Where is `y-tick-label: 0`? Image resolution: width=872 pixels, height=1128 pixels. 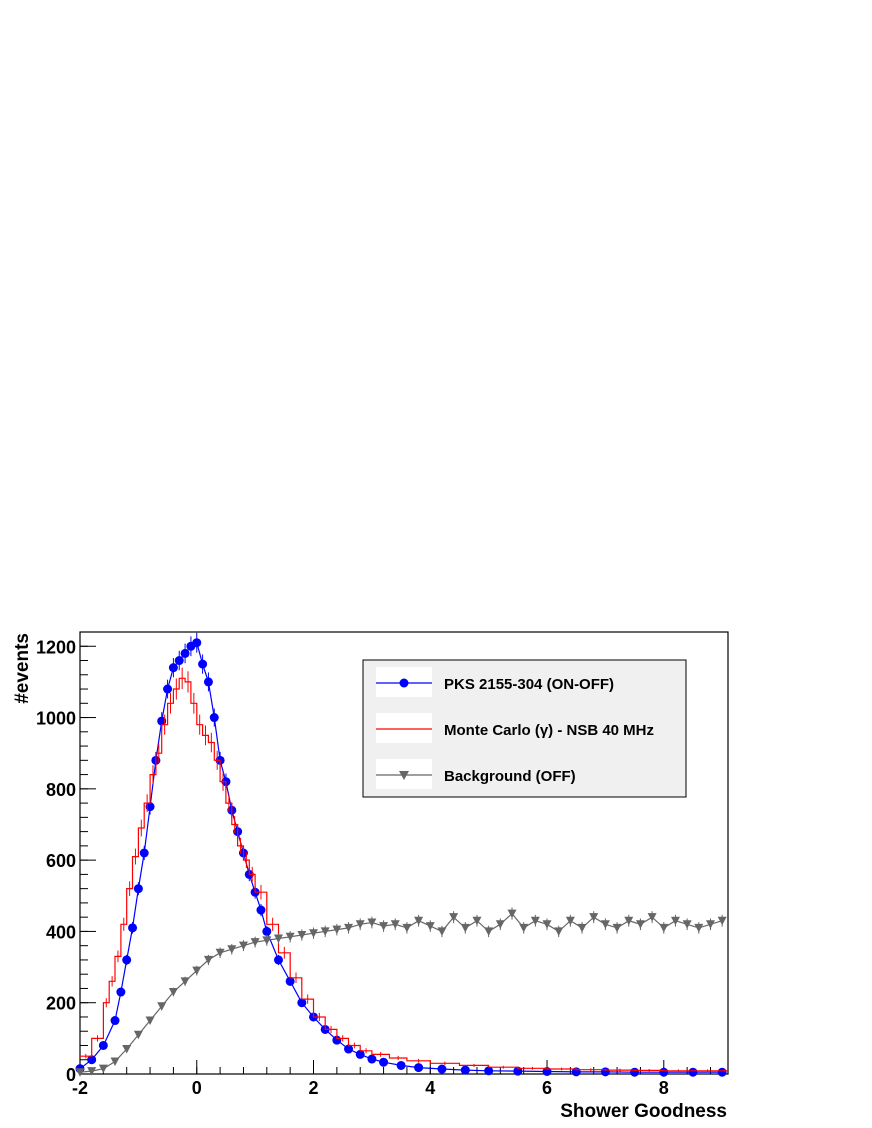
y-tick-label: 0 is located at coordinates (71, 1075).